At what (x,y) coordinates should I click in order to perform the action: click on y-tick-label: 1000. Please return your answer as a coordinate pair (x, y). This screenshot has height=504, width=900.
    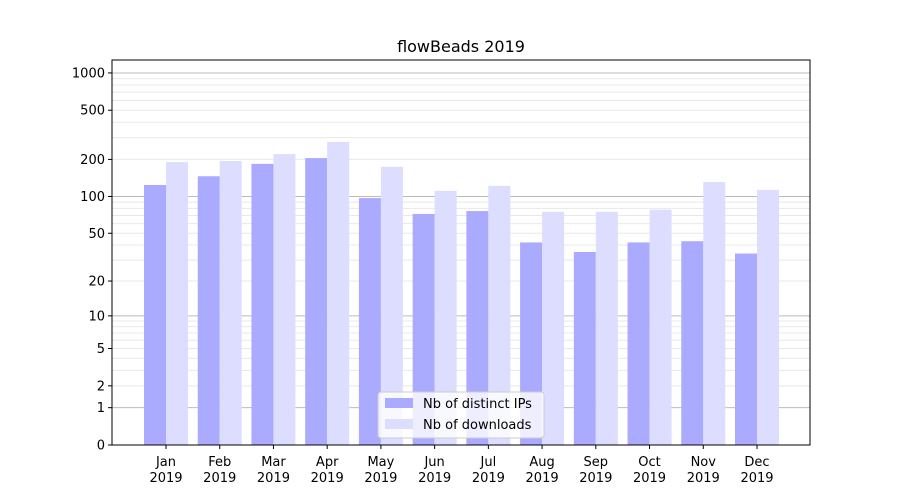
    Looking at the image, I should click on (88, 73).